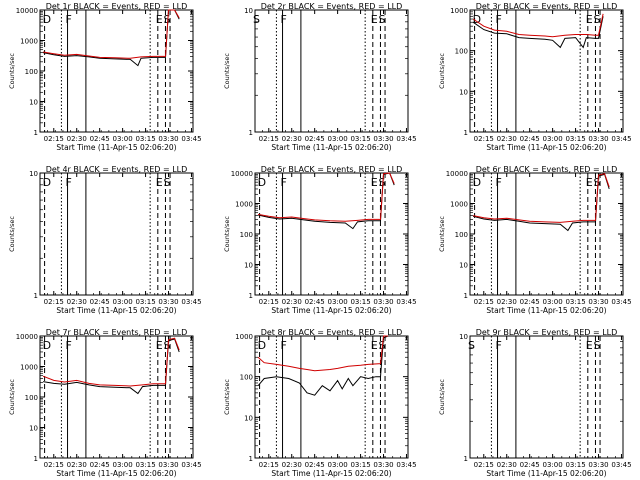 The image size is (640, 480). I want to click on panel-title: Det 1r BLACK = Events, RED = LLD, so click(117, 6).